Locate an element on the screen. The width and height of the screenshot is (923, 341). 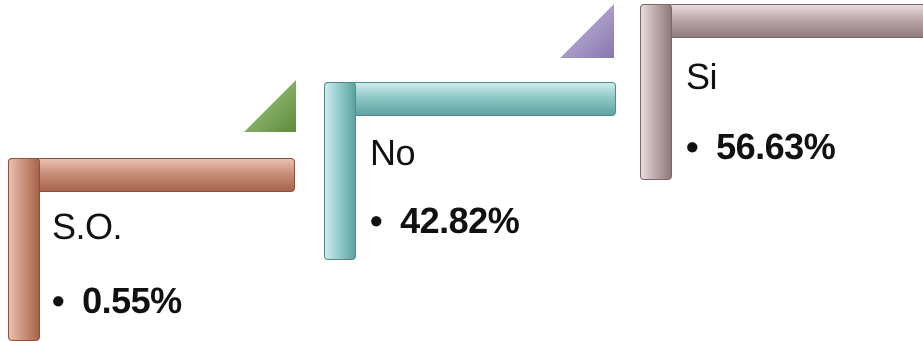
step-value-row: • 56.63% is located at coordinates (761, 147).